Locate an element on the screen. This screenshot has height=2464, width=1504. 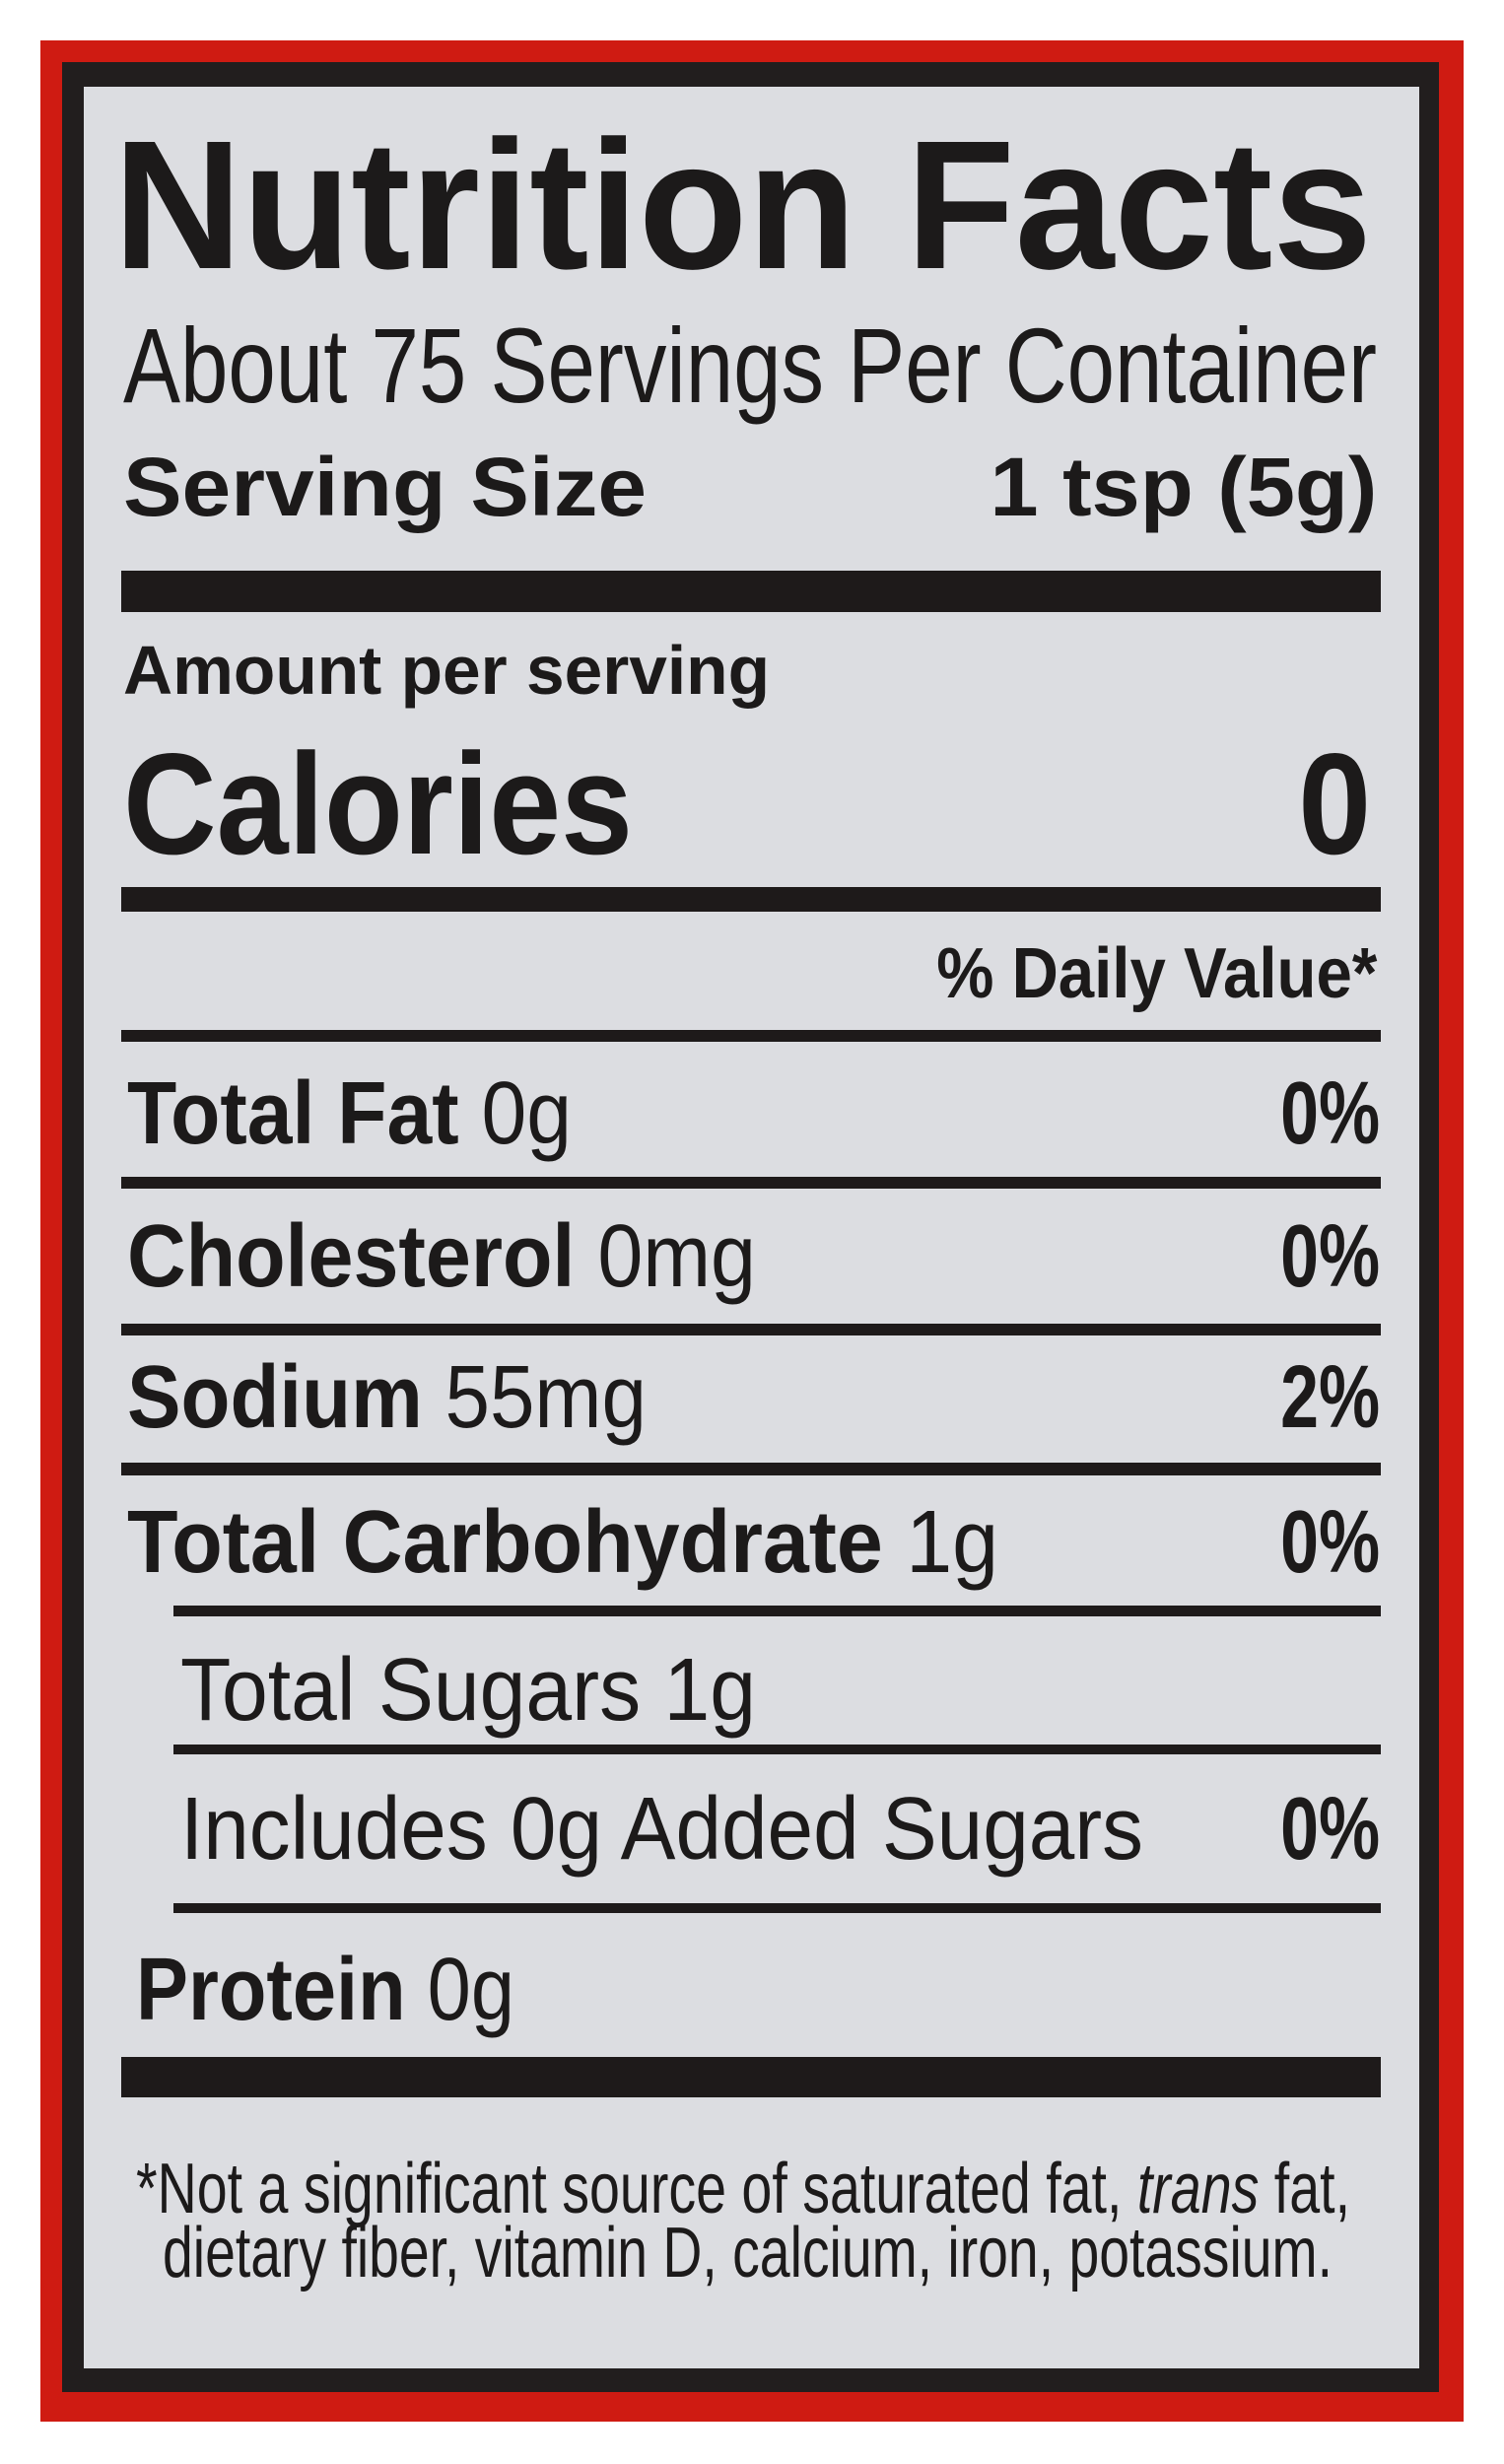
label-title: Nutrition Facts is located at coordinates (742, 205).